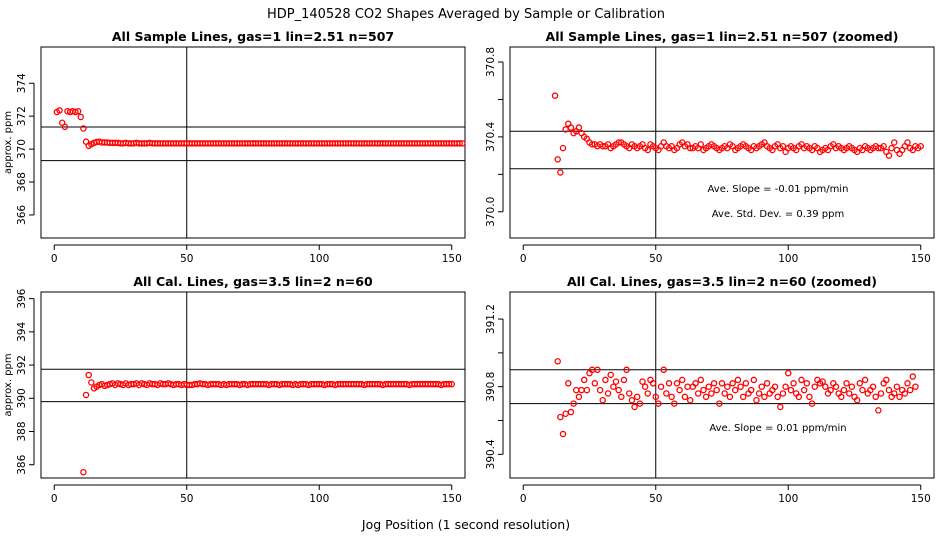 This screenshot has height=540, width=936. What do you see at coordinates (186, 499) in the screenshot?
I see `x-tick-label: 50` at bounding box center [186, 499].